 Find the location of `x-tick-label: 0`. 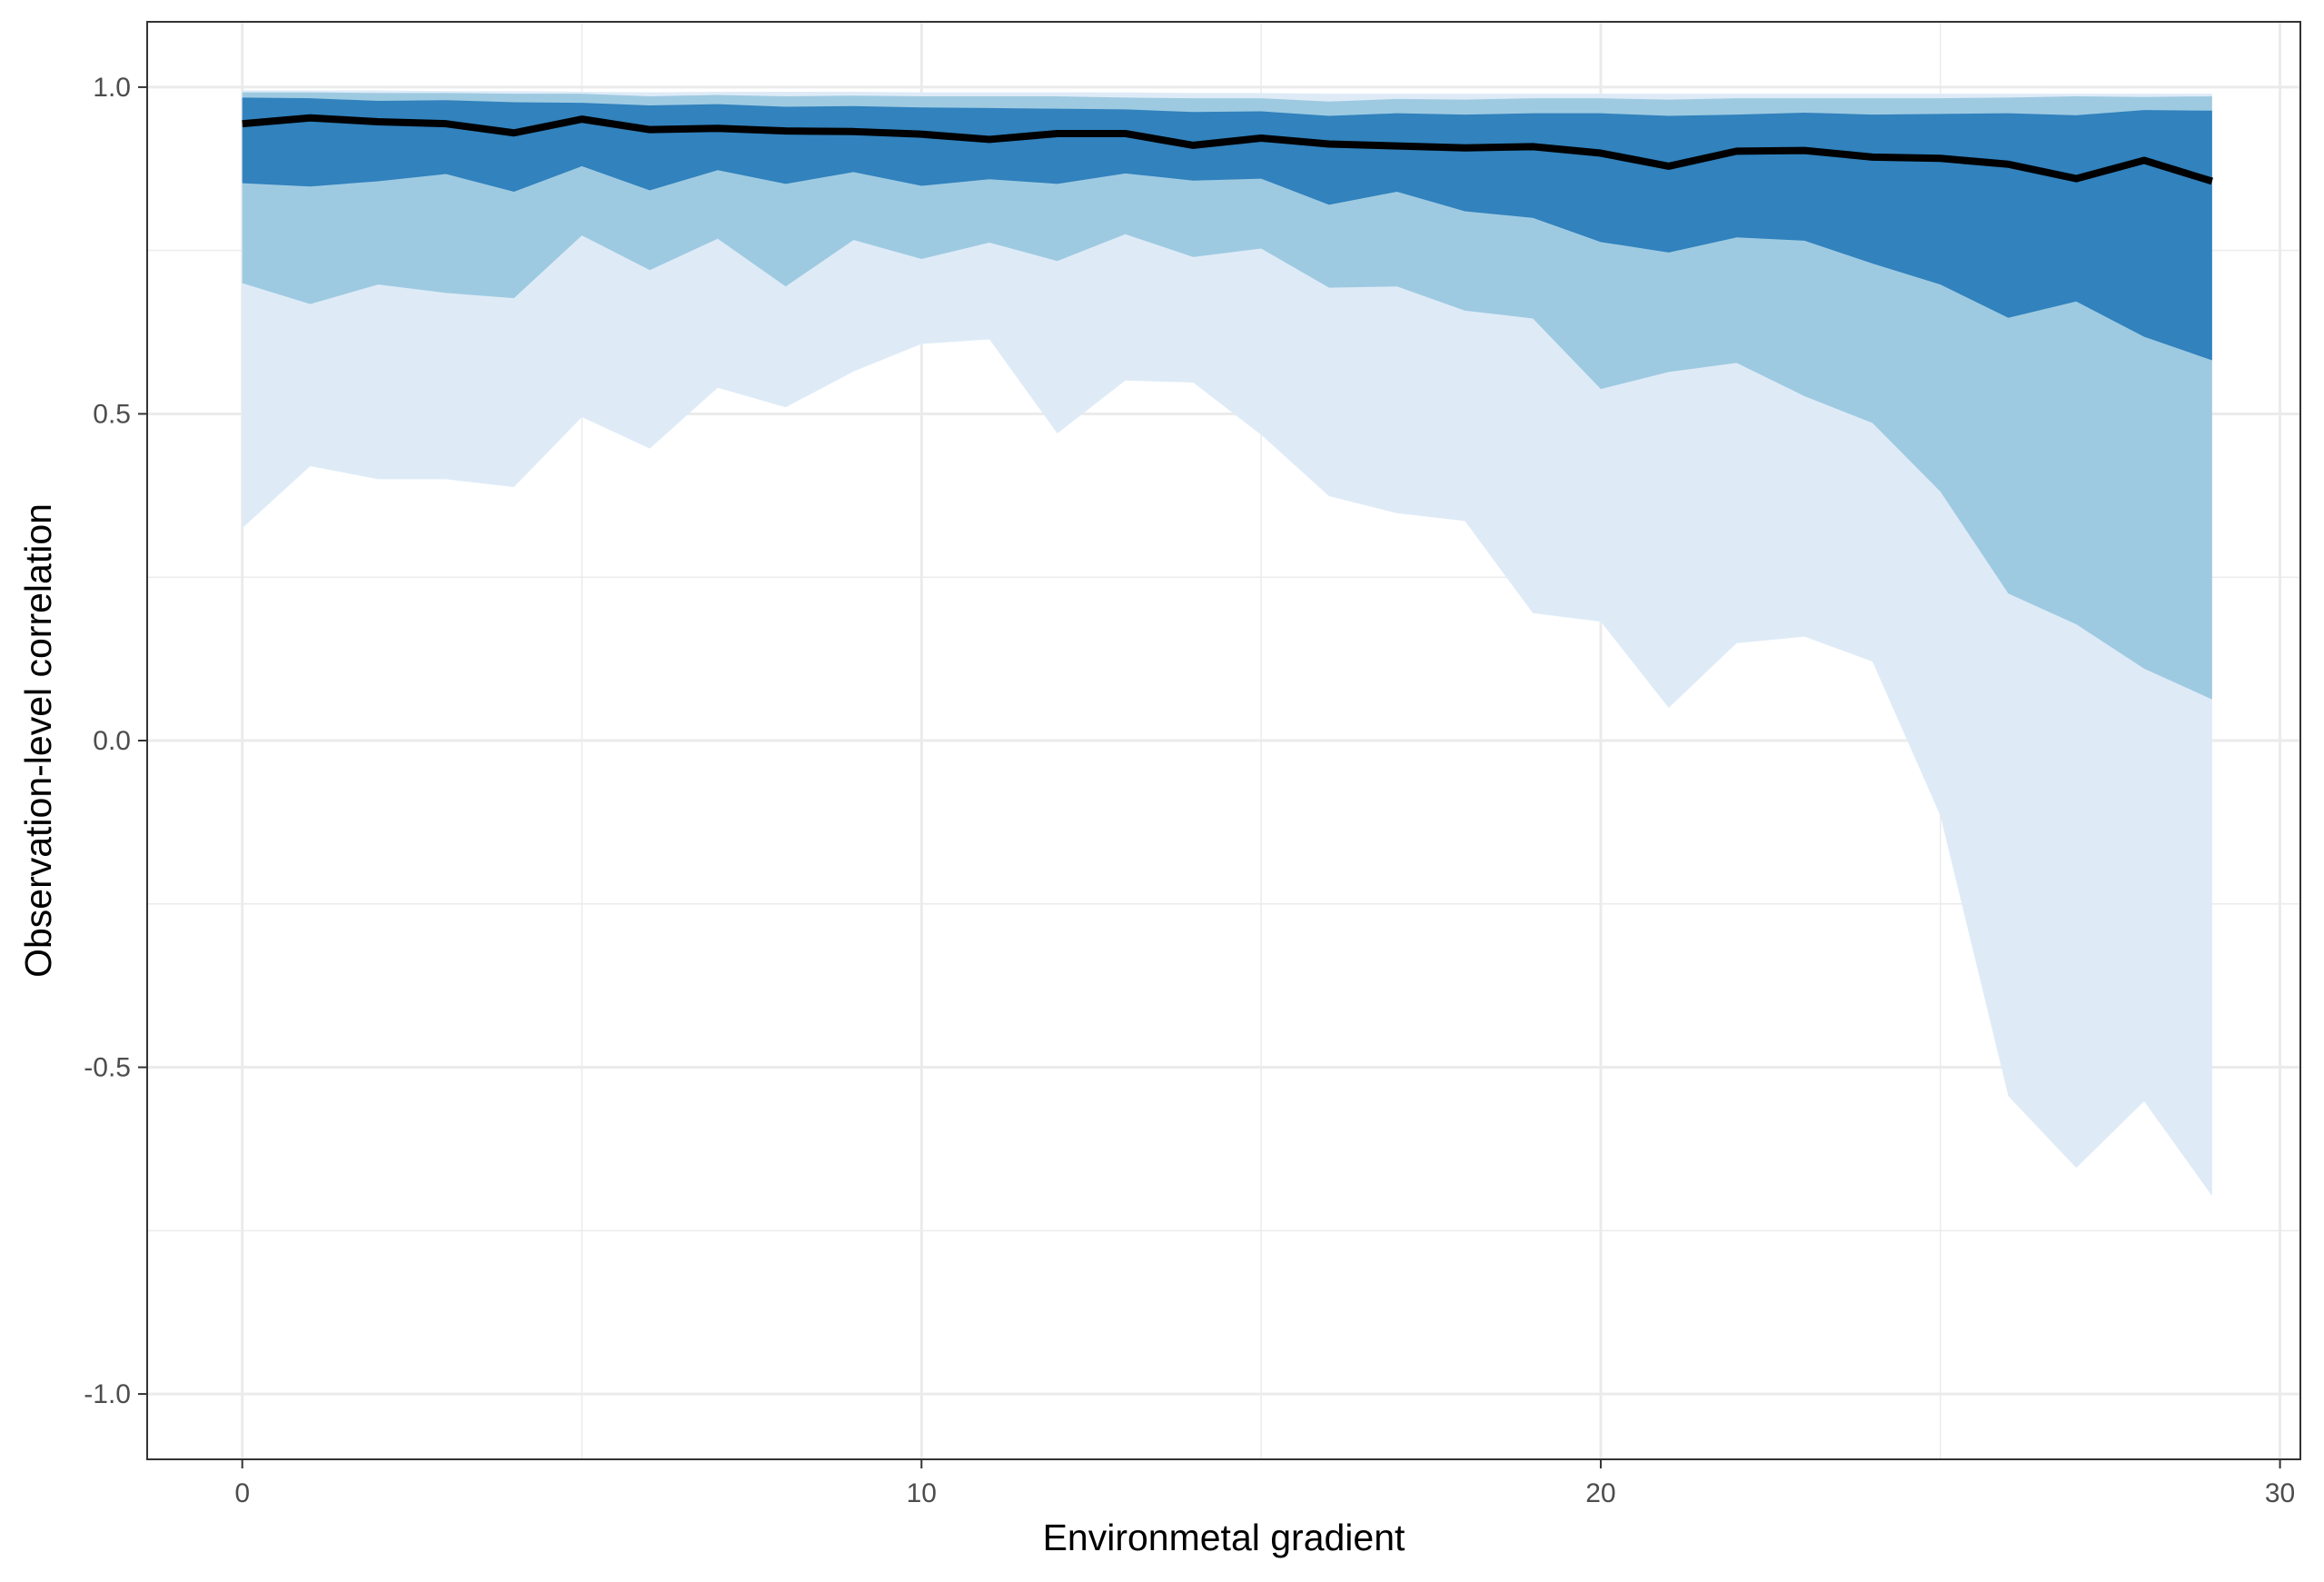

x-tick-label: 0 is located at coordinates (242, 1493).